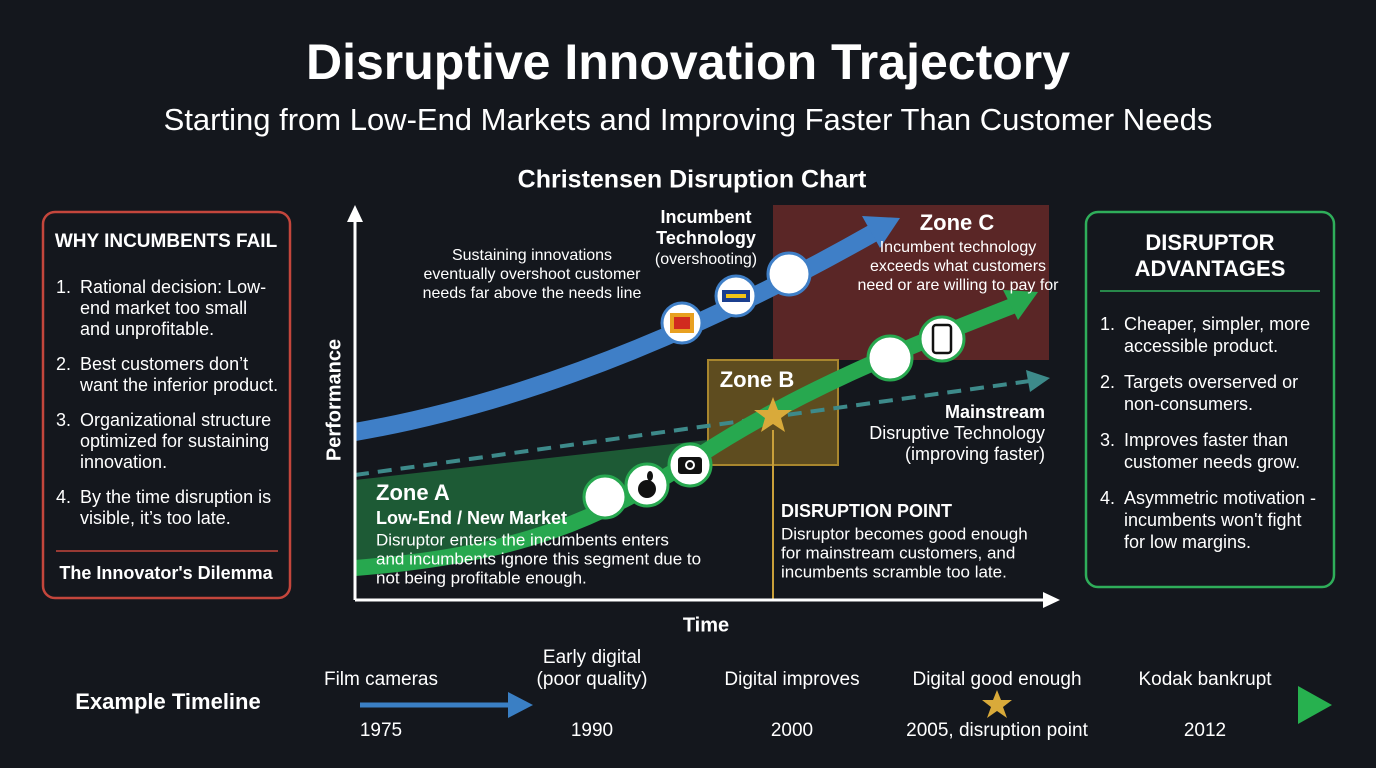 The width and height of the screenshot is (1376, 768). I want to click on logo-text: NETFLIX, so click(890, 358).